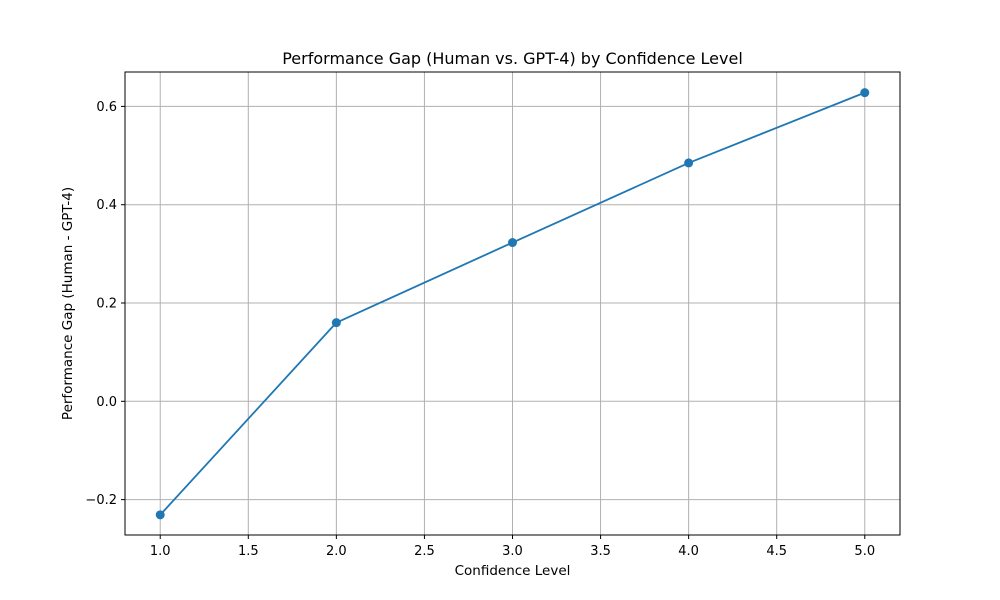  I want to click on x-tick-label: 2.5, so click(424, 551).